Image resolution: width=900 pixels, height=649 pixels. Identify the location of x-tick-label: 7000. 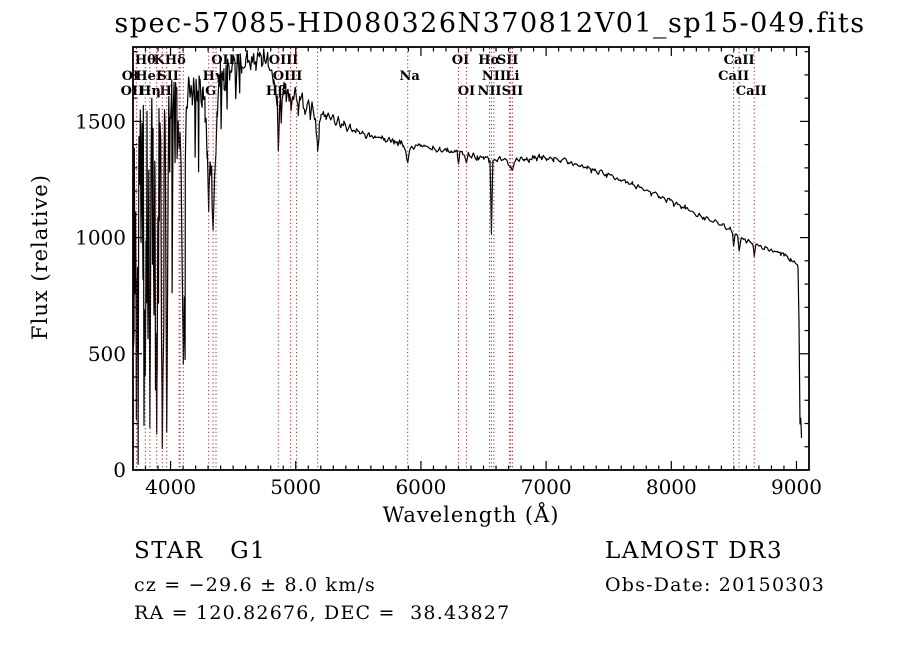
(546, 487).